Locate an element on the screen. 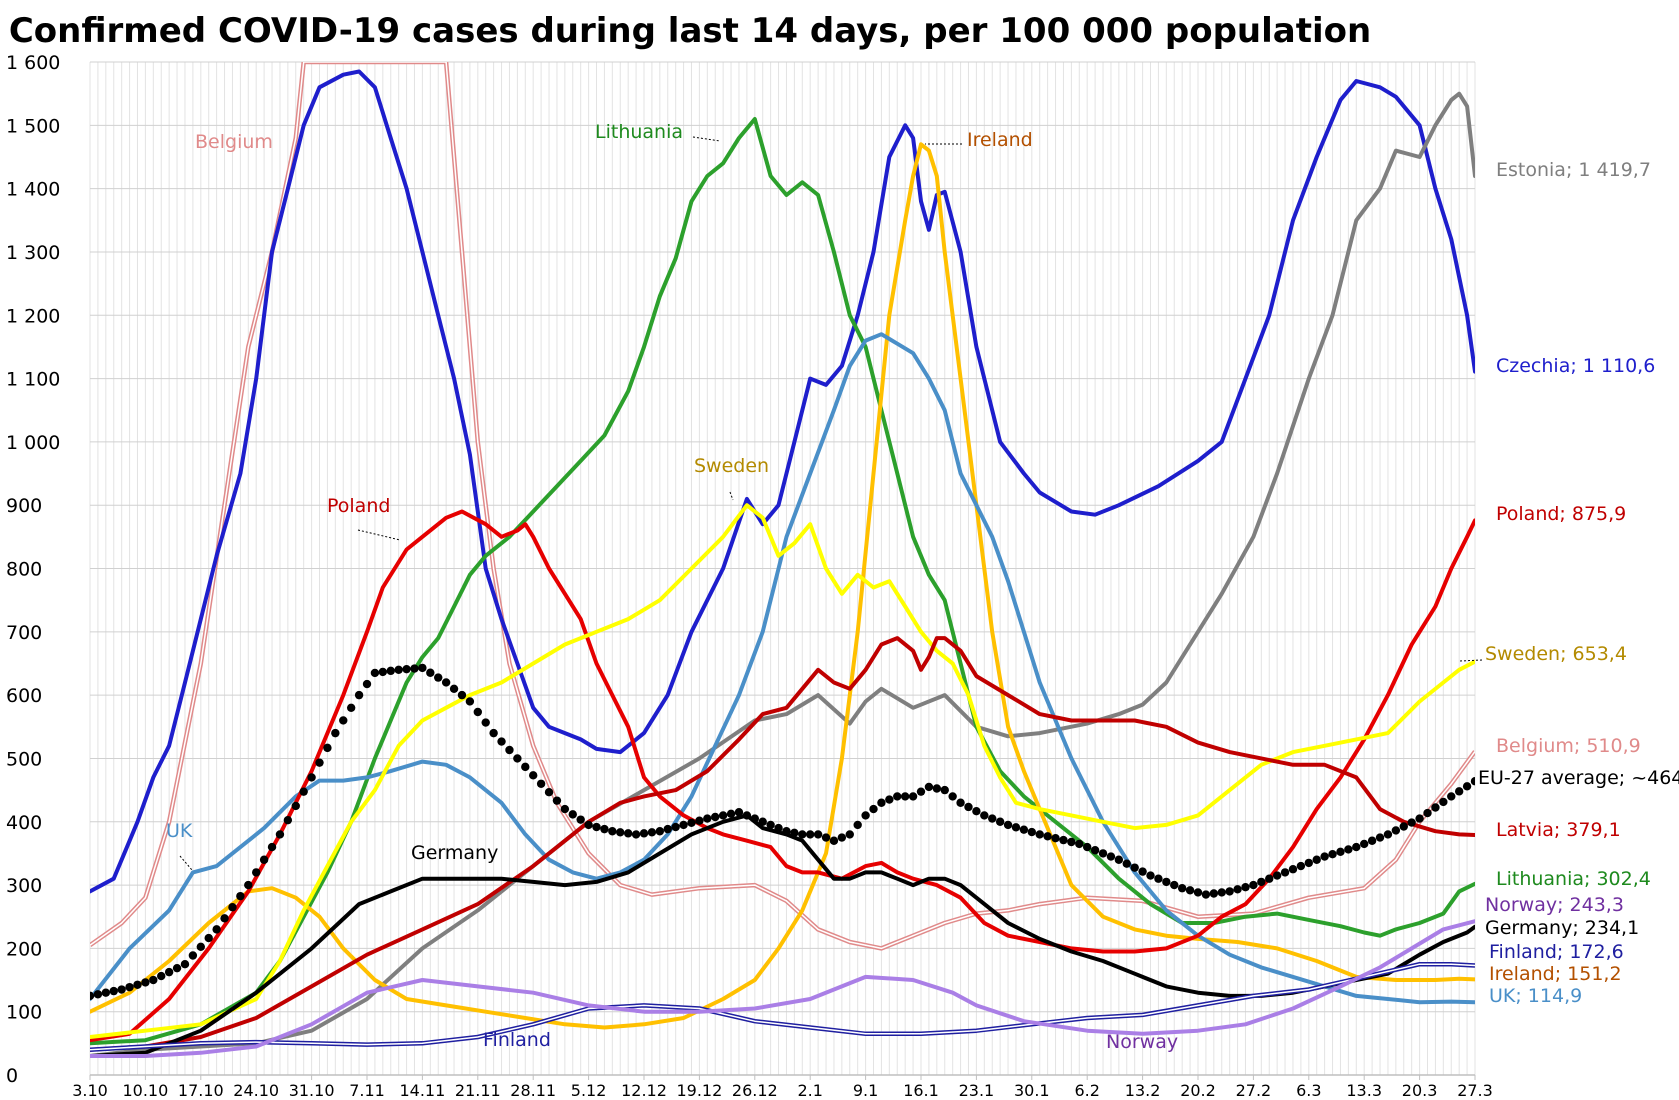 The image size is (1679, 1100). y-tick-label: 1 300 is located at coordinates (33, 253).